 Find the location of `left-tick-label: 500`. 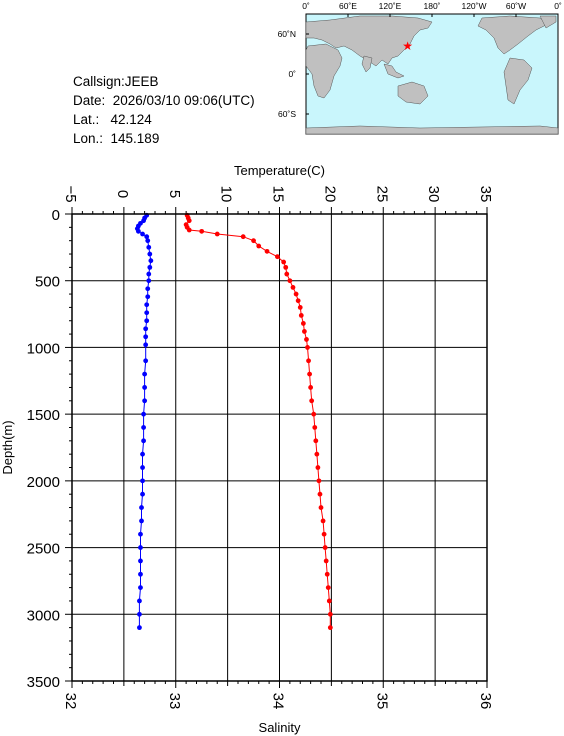

left-tick-label: 500 is located at coordinates (47, 282).